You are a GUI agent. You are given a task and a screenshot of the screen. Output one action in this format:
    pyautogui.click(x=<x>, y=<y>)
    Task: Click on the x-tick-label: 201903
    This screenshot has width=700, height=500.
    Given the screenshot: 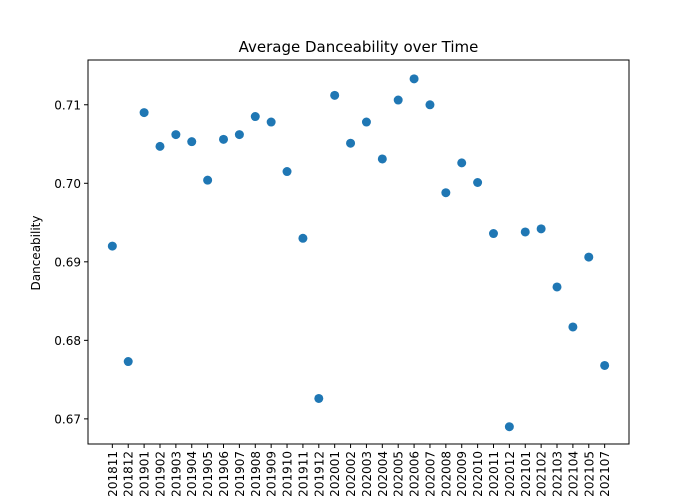 What is the action you would take?
    pyautogui.click(x=176, y=474)
    